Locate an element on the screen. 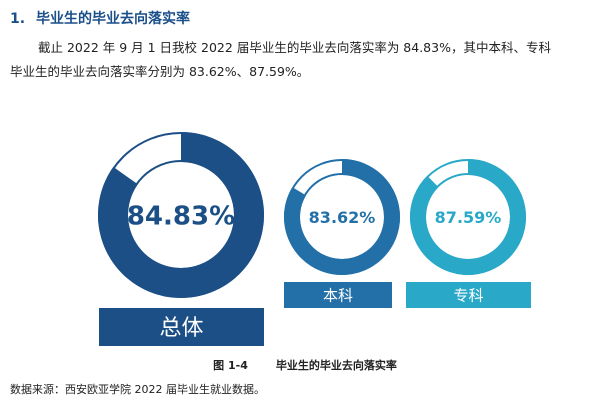  donut-value-arc-junior-college is located at coordinates (468, 217).